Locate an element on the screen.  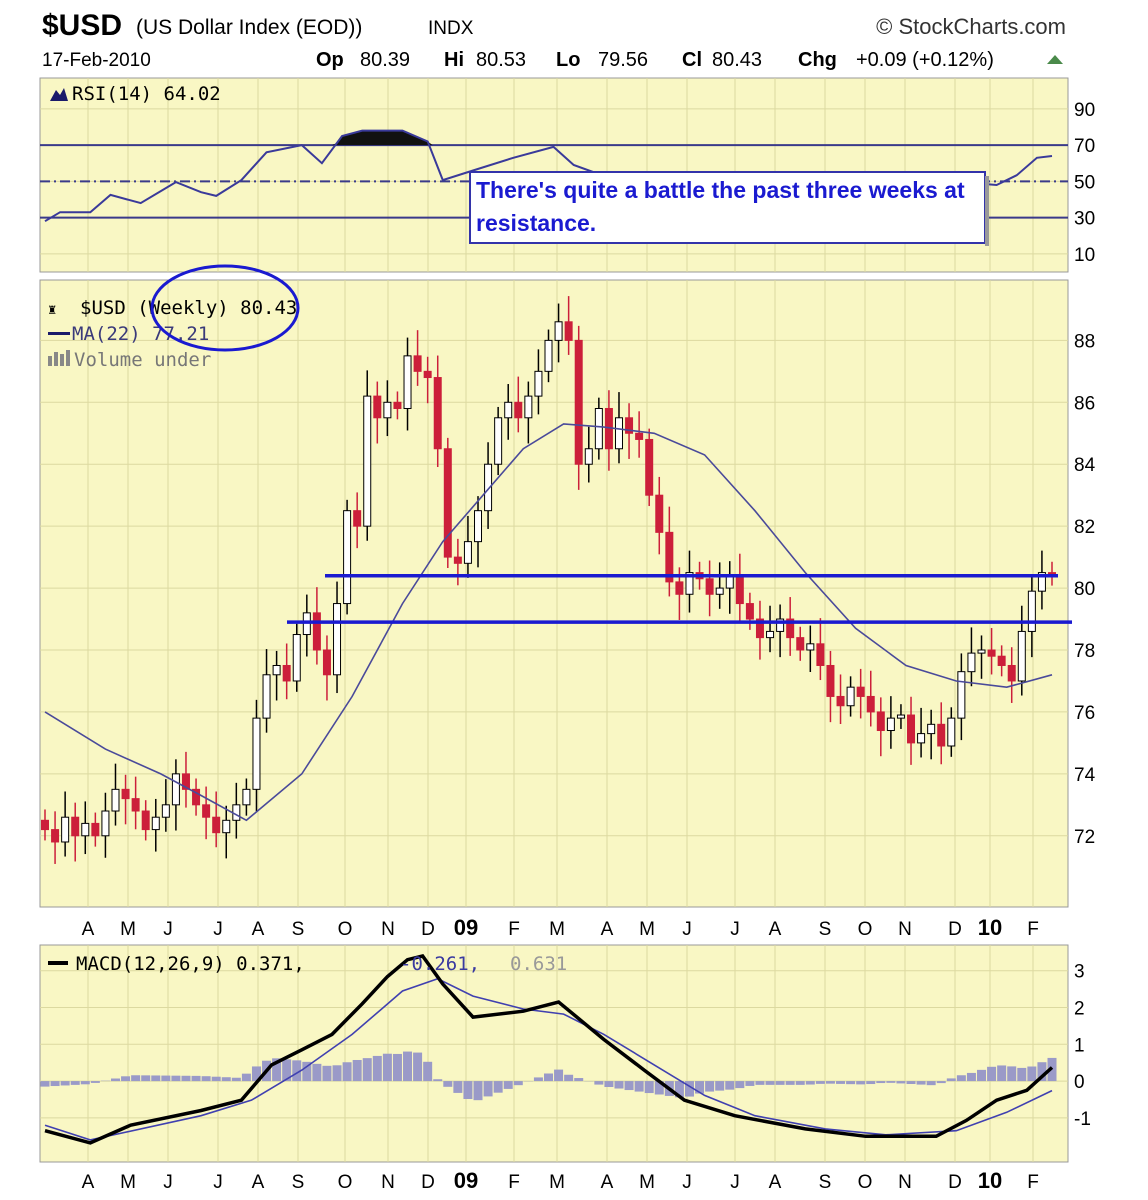
rsi-overbought-fill is located at coordinates (384, 138).